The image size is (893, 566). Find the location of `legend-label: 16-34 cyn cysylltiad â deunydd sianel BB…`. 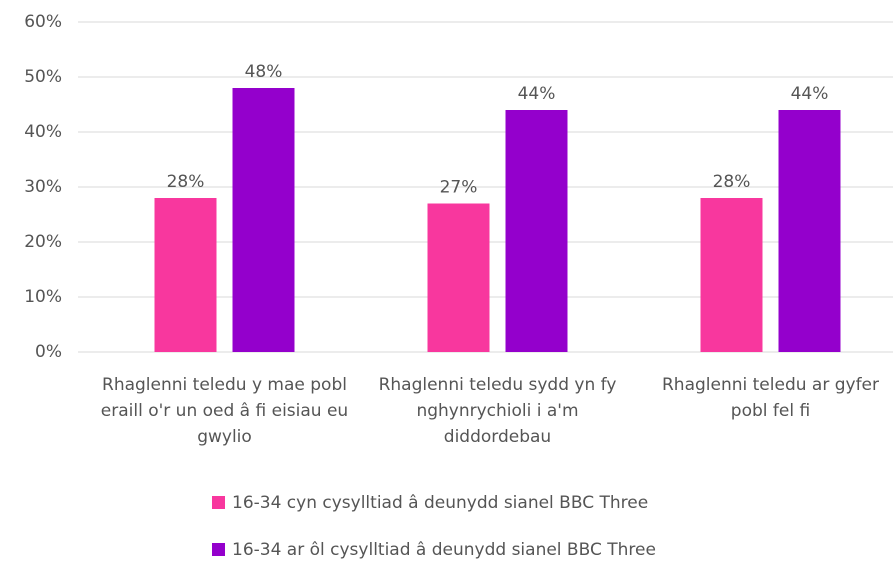

legend-label: 16-34 cyn cysylltiad â deunydd sianel BB… is located at coordinates (440, 503).